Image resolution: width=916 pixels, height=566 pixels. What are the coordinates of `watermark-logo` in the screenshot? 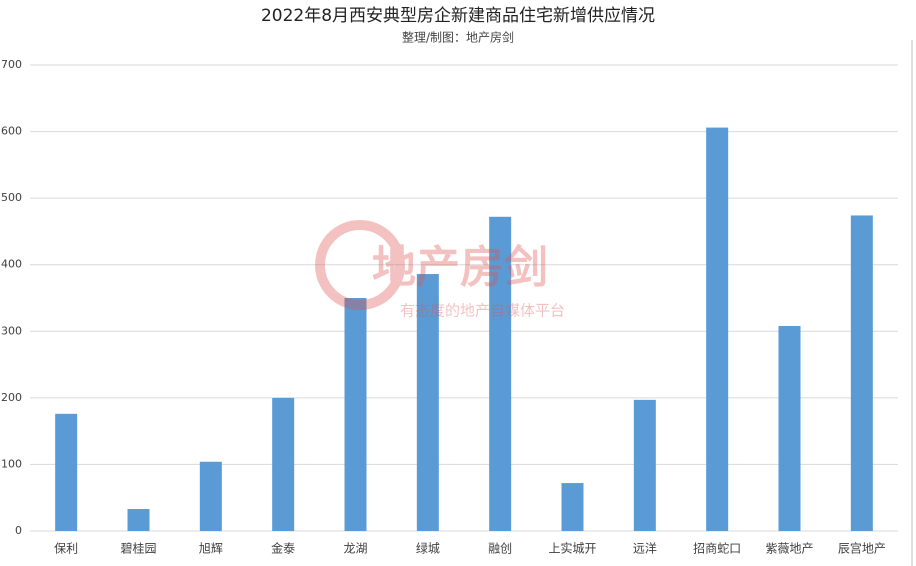 It's located at (360, 265).